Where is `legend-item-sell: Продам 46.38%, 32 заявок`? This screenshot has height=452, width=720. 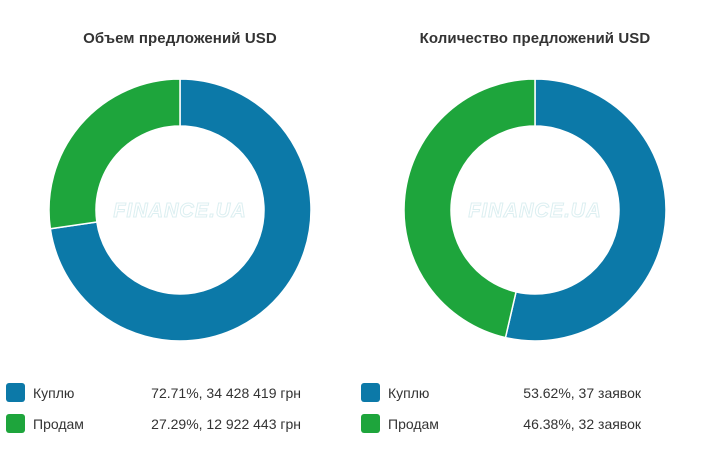
legend-item-sell: Продам 46.38%, 32 заявок is located at coordinates (531, 425).